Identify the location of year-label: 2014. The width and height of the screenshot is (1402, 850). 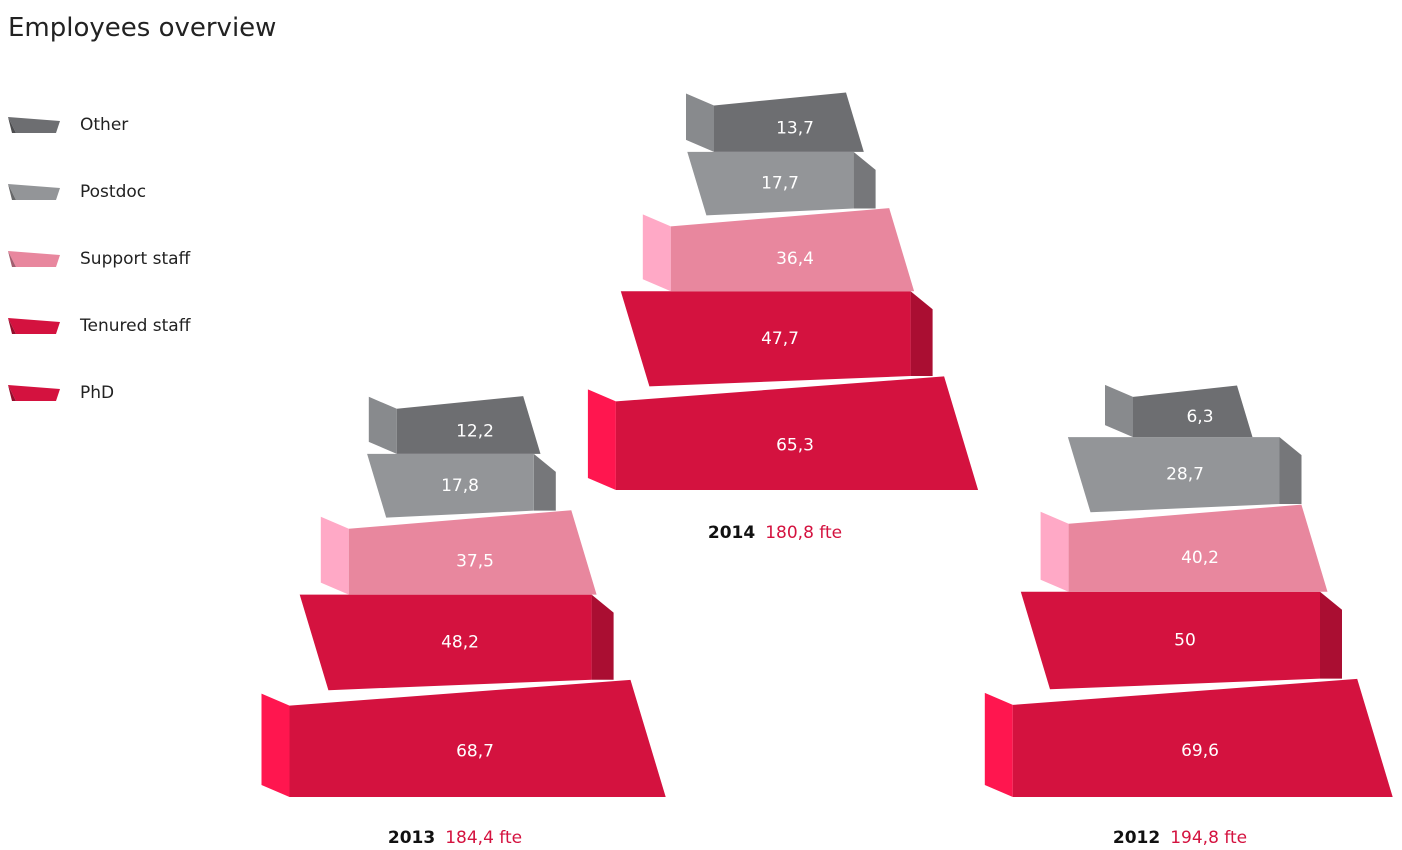
(731, 533).